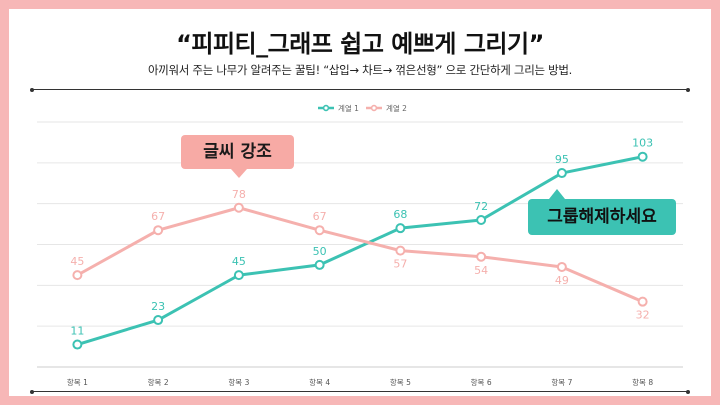 This screenshot has height=405, width=720. Describe the element at coordinates (481, 382) in the screenshot. I see `x-tick-label: 항목 6` at that location.